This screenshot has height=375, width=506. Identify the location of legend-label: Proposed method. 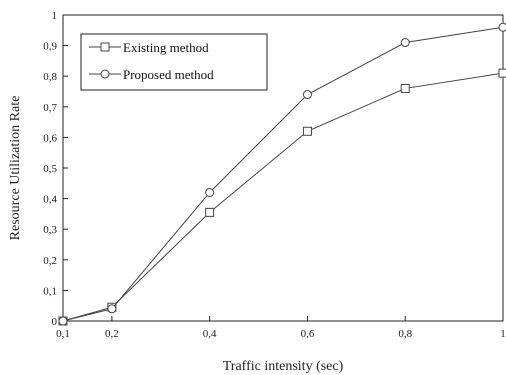
(168, 74).